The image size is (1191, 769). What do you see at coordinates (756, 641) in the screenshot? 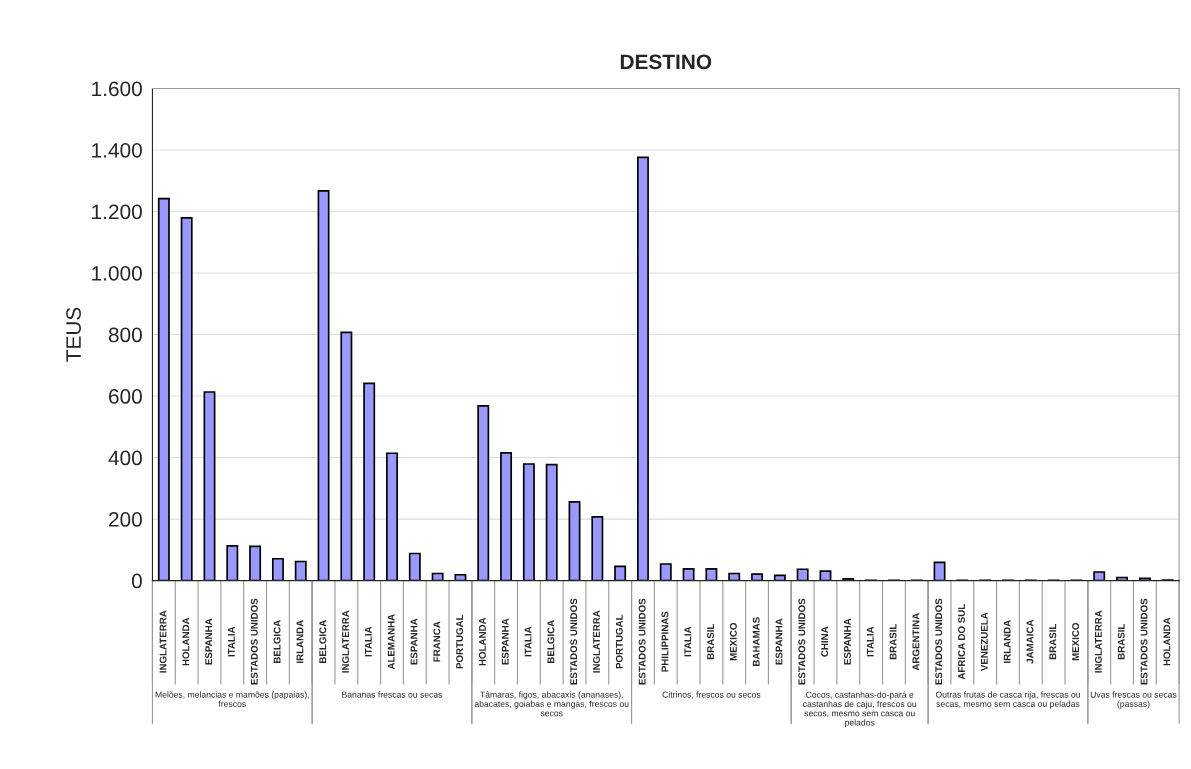
I see `x-tick-label: BAHAMAS` at bounding box center [756, 641].